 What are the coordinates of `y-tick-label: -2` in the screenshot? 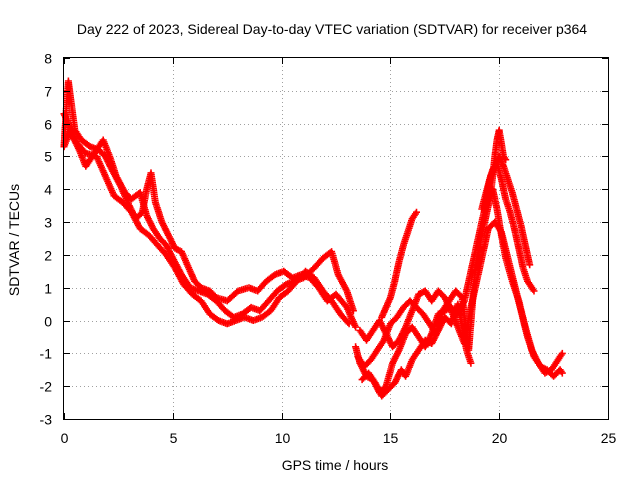 It's located at (46, 387).